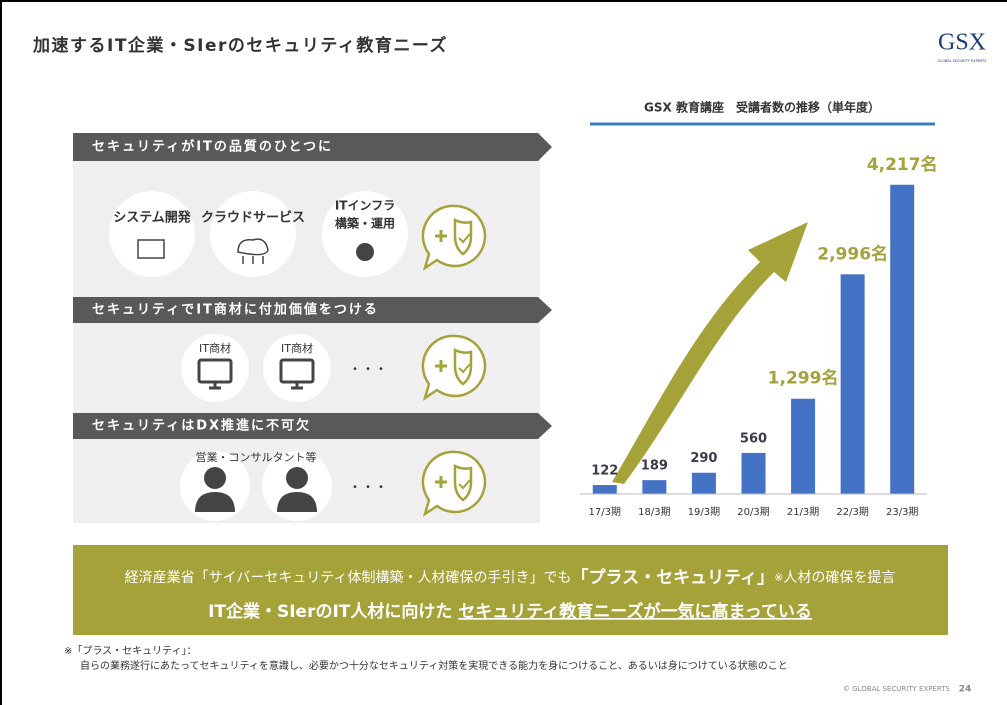  What do you see at coordinates (703, 458) in the screenshot?
I see `data-label: 290` at bounding box center [703, 458].